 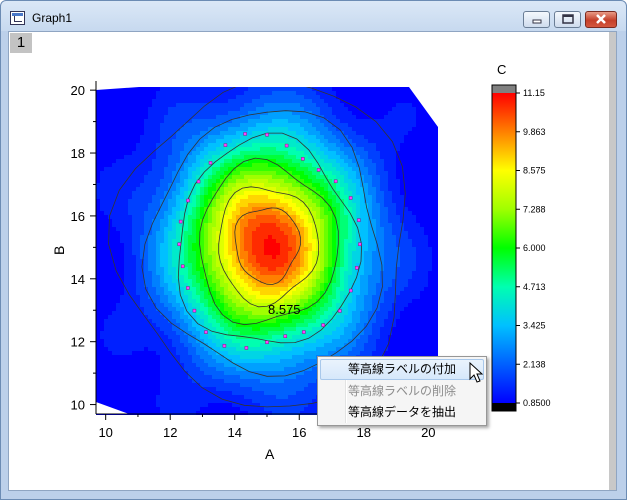 What do you see at coordinates (59, 250) in the screenshot?
I see `y-axis-label: B` at bounding box center [59, 250].